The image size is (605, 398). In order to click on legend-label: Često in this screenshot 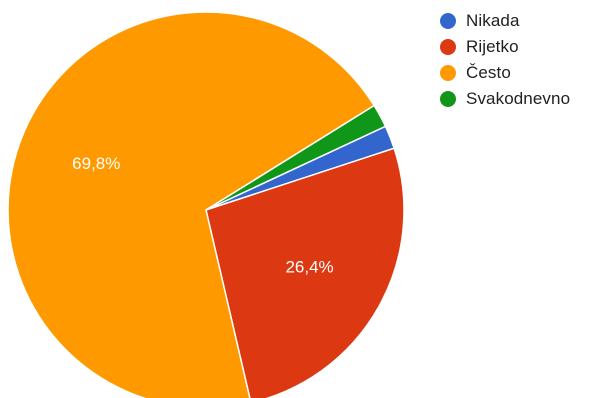, I will do `click(488, 72)`.